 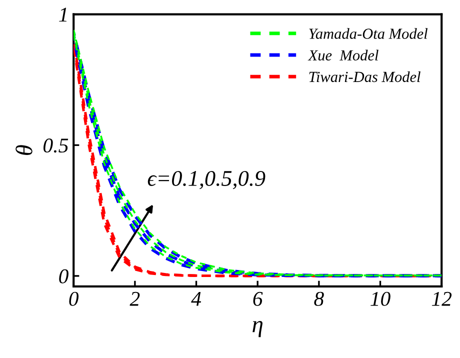 What do you see at coordinates (257, 329) in the screenshot?
I see `x-axis-title: η` at bounding box center [257, 329].